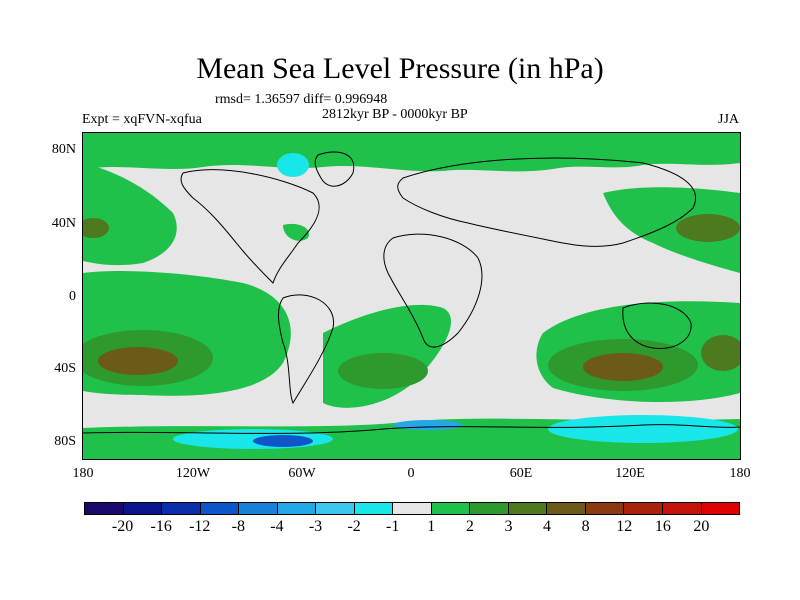  What do you see at coordinates (122, 526) in the screenshot?
I see `colorbar-label: -20` at bounding box center [122, 526].